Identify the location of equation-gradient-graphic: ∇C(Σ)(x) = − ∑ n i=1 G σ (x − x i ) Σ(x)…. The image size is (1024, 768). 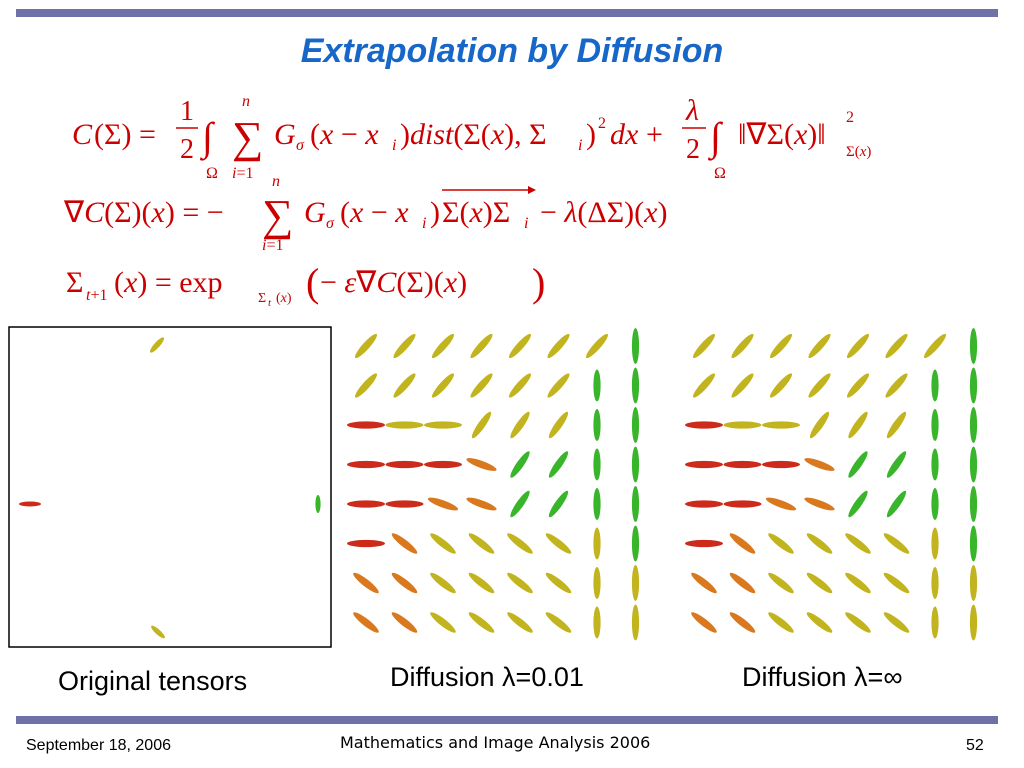
(365, 213).